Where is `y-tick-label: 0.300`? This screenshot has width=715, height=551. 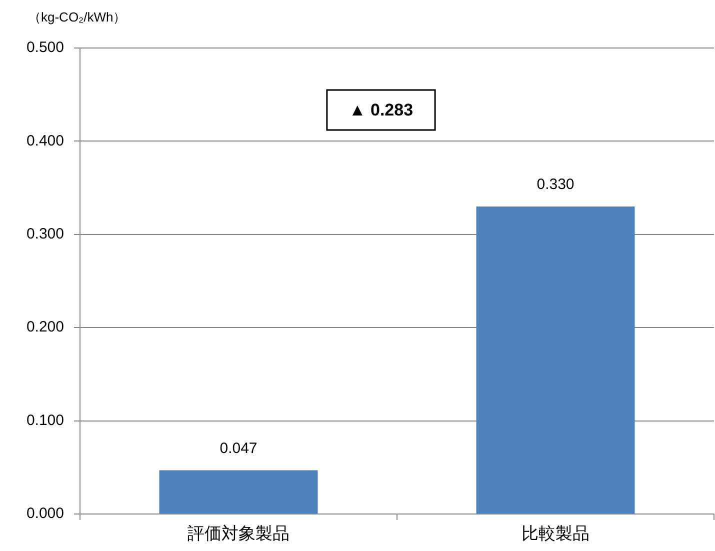 y-tick-label: 0.300 is located at coordinates (45, 234).